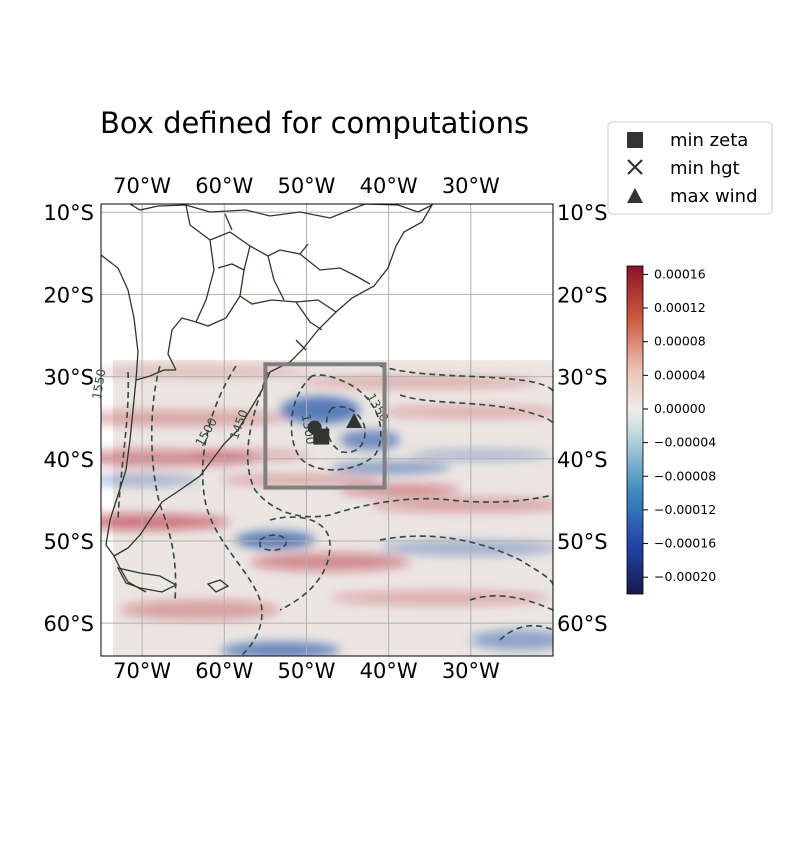 The image size is (800, 850). Describe the element at coordinates (680, 307) in the screenshot. I see `colorbar-tick-label: 0.00012` at that location.